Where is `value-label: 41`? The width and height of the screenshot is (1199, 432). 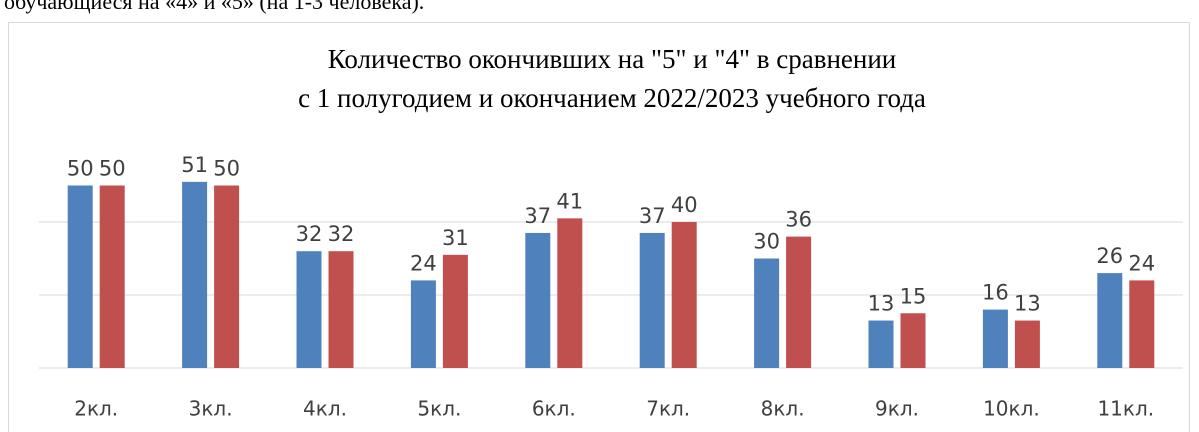 value-label: 41 is located at coordinates (569, 201).